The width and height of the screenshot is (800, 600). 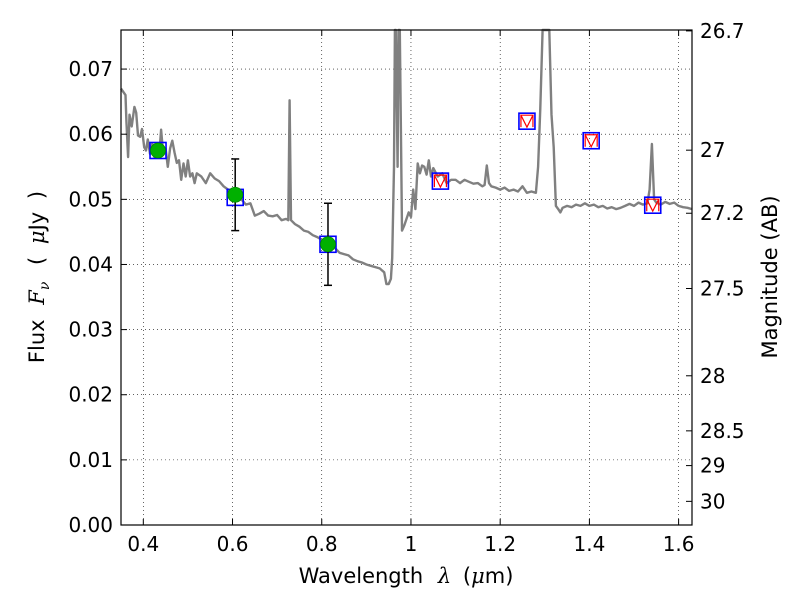 I want to click on x-tick-label: 1.2, so click(x=500, y=544).